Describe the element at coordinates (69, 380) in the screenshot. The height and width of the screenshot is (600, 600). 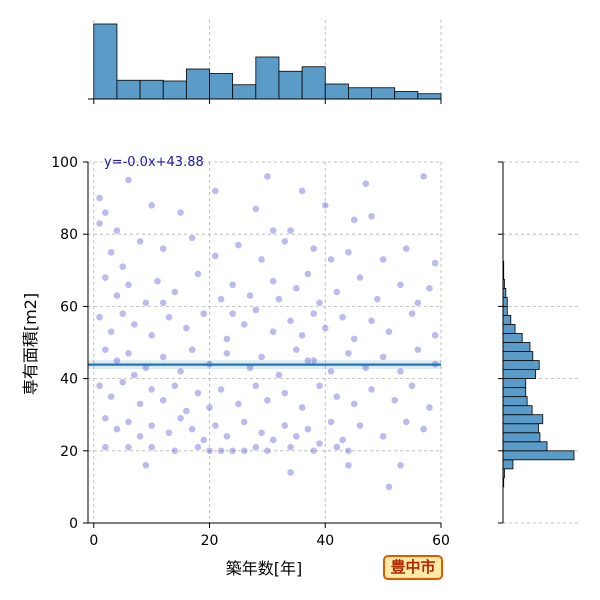
I see `y-tick-label: 40` at that location.